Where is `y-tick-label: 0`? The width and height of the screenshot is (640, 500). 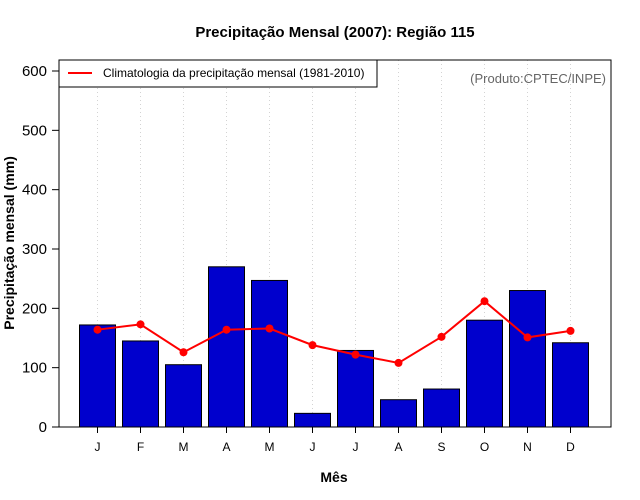 y-tick-label: 0 is located at coordinates (43, 427).